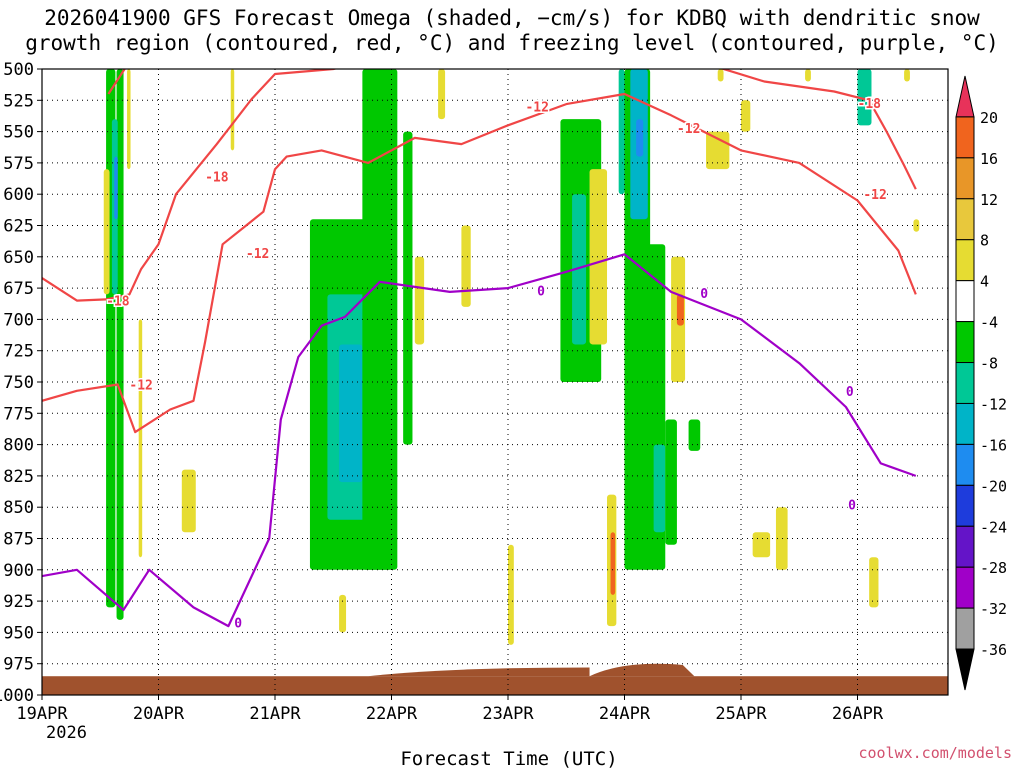  Describe the element at coordinates (993, 527) in the screenshot. I see `colorbar-label: -24` at that location.